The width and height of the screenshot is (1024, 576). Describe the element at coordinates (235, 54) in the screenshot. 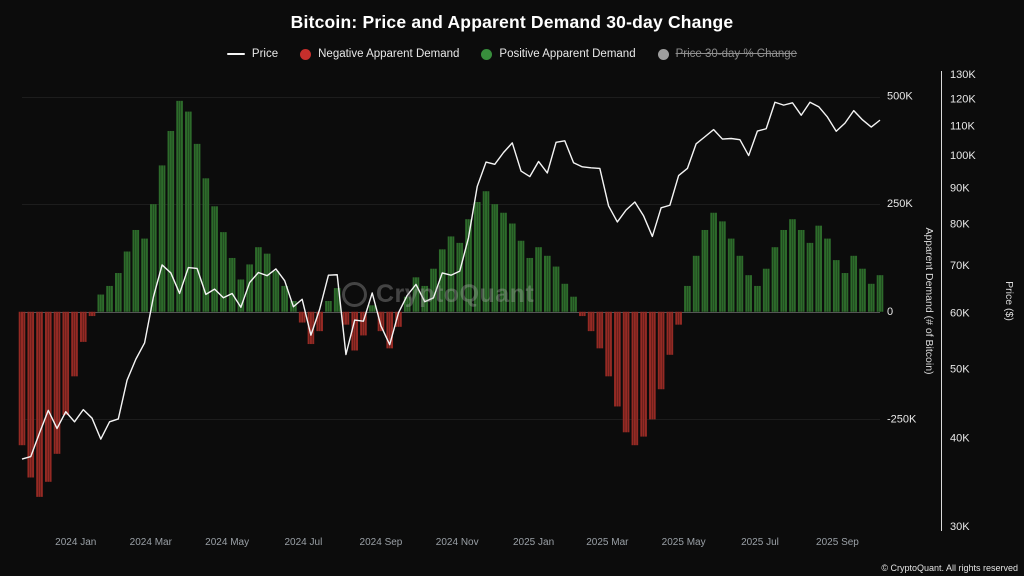

I see `price-line-marker` at that location.